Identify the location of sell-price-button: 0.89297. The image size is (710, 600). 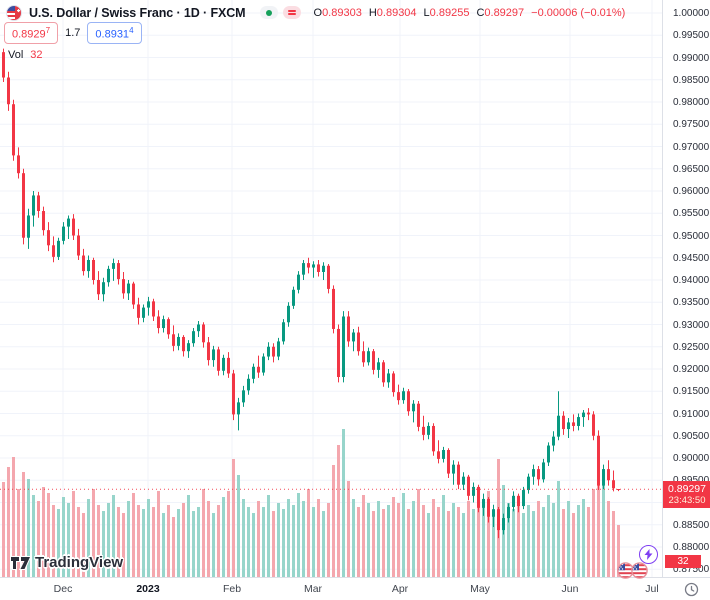
(31, 33).